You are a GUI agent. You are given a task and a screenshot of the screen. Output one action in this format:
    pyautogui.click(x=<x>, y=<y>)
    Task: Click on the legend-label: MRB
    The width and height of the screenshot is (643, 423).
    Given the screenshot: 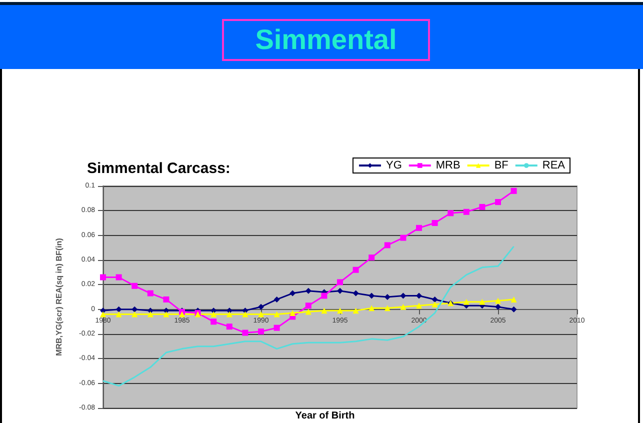 What is the action you would take?
    pyautogui.click(x=448, y=166)
    